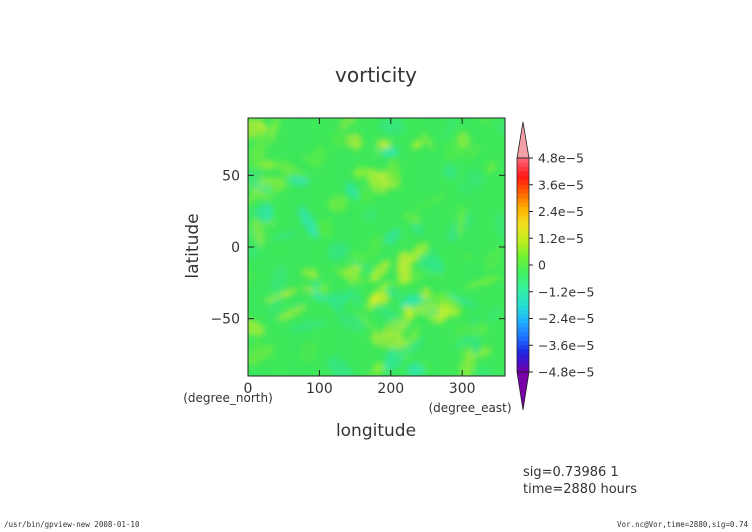 The height and width of the screenshot is (532, 752). What do you see at coordinates (566, 345) in the screenshot?
I see `colorbar-tick-label: −3.6e−5` at bounding box center [566, 345].